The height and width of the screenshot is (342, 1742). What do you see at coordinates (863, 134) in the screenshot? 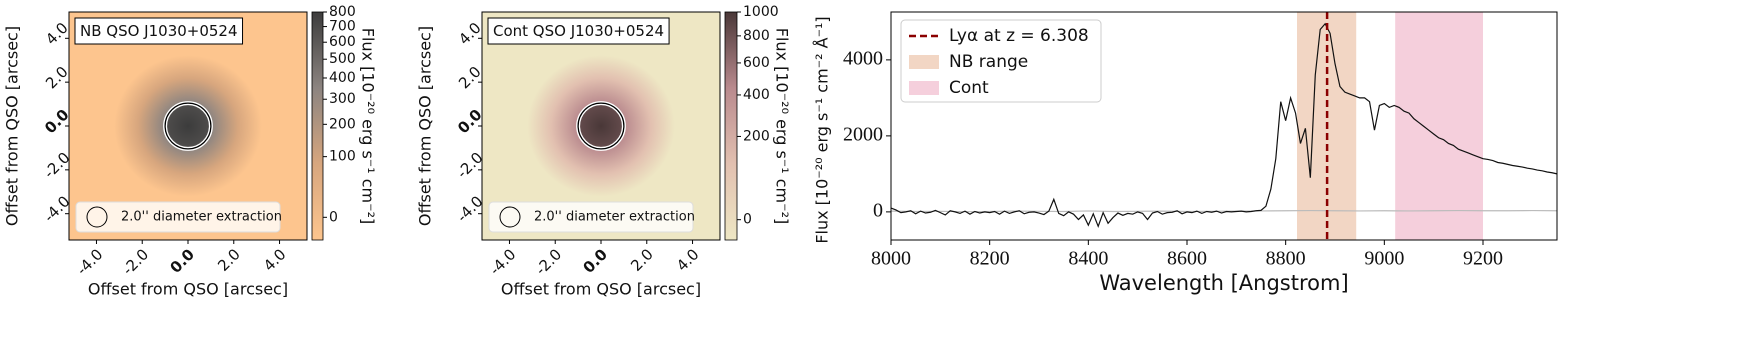
I see `y-tick-label: 2000` at bounding box center [863, 134].